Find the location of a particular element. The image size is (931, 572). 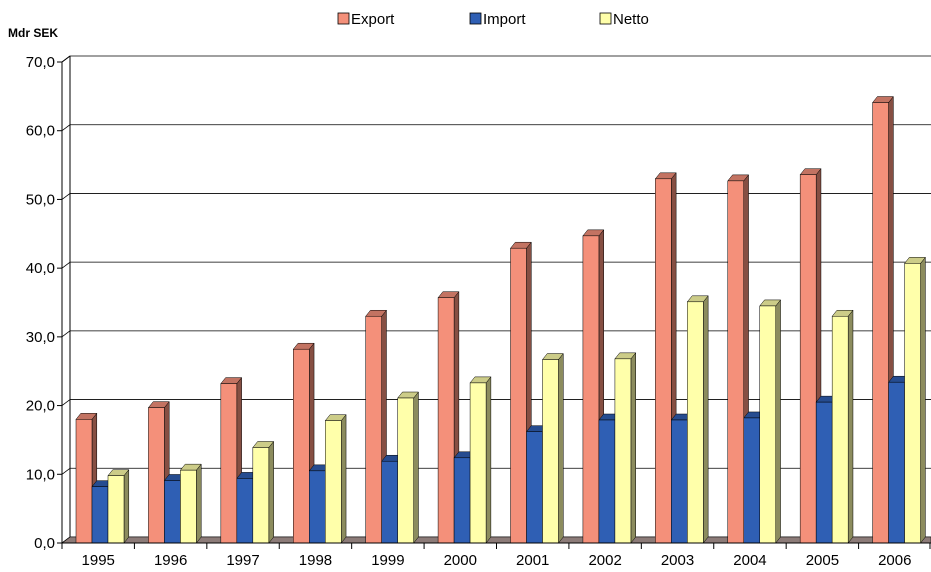

x-tick-label: 1999 is located at coordinates (387, 560).